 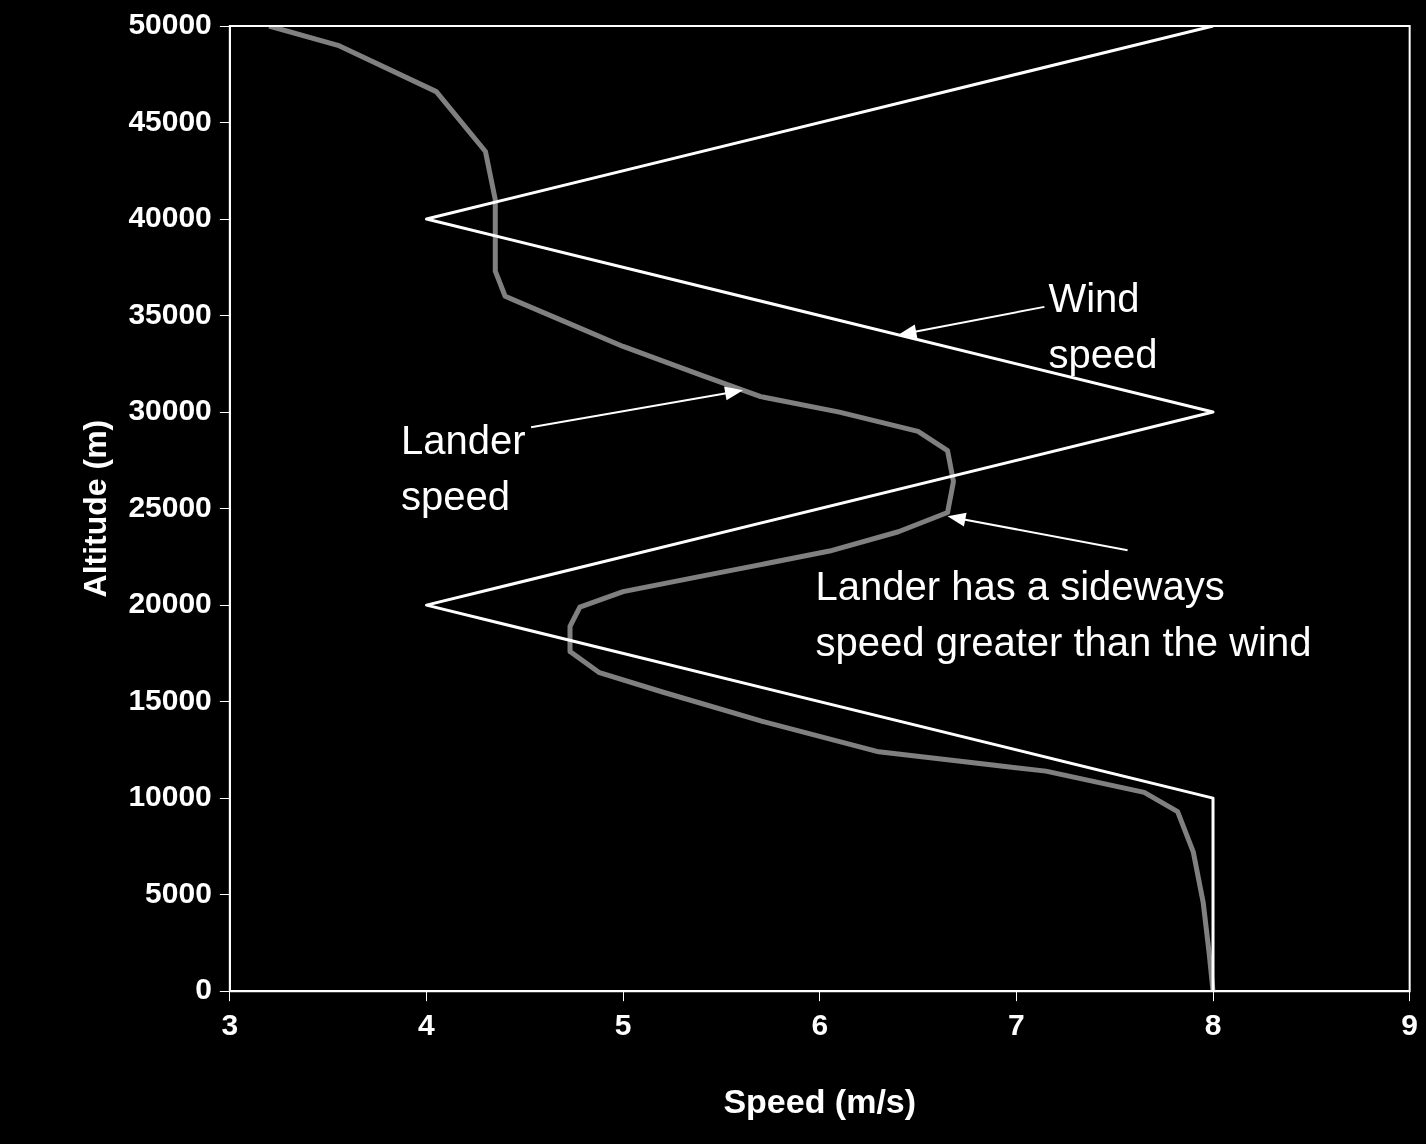 I want to click on y-tick-label: 10000, so click(x=170, y=796).